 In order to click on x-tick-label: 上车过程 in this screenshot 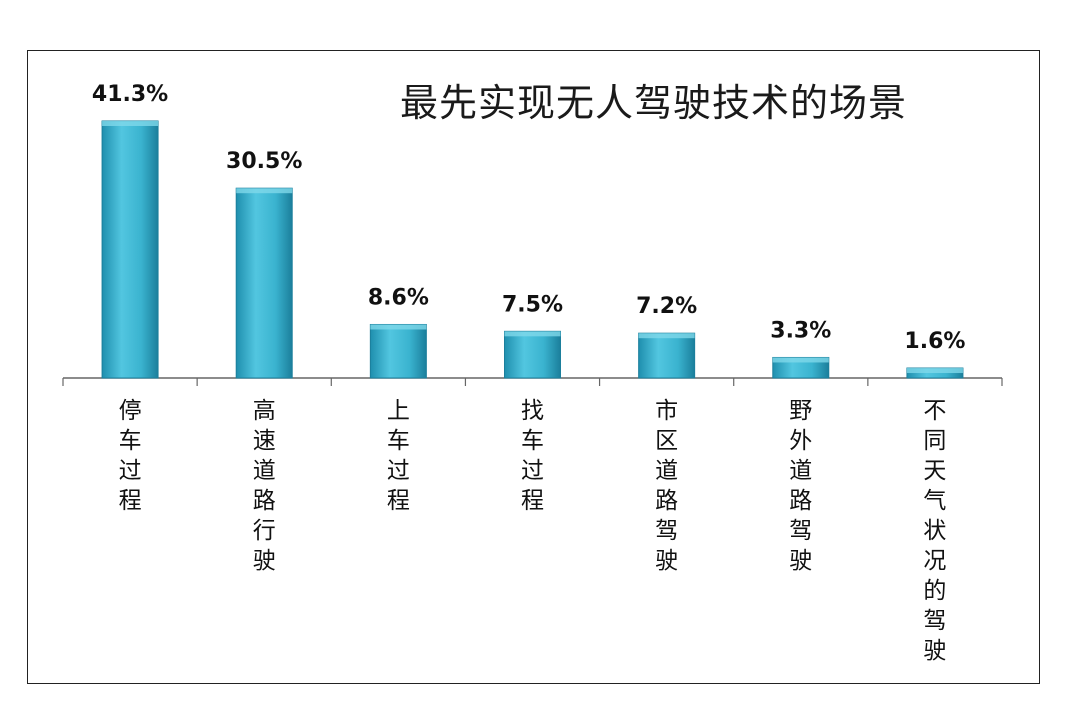, I will do `click(398, 456)`.